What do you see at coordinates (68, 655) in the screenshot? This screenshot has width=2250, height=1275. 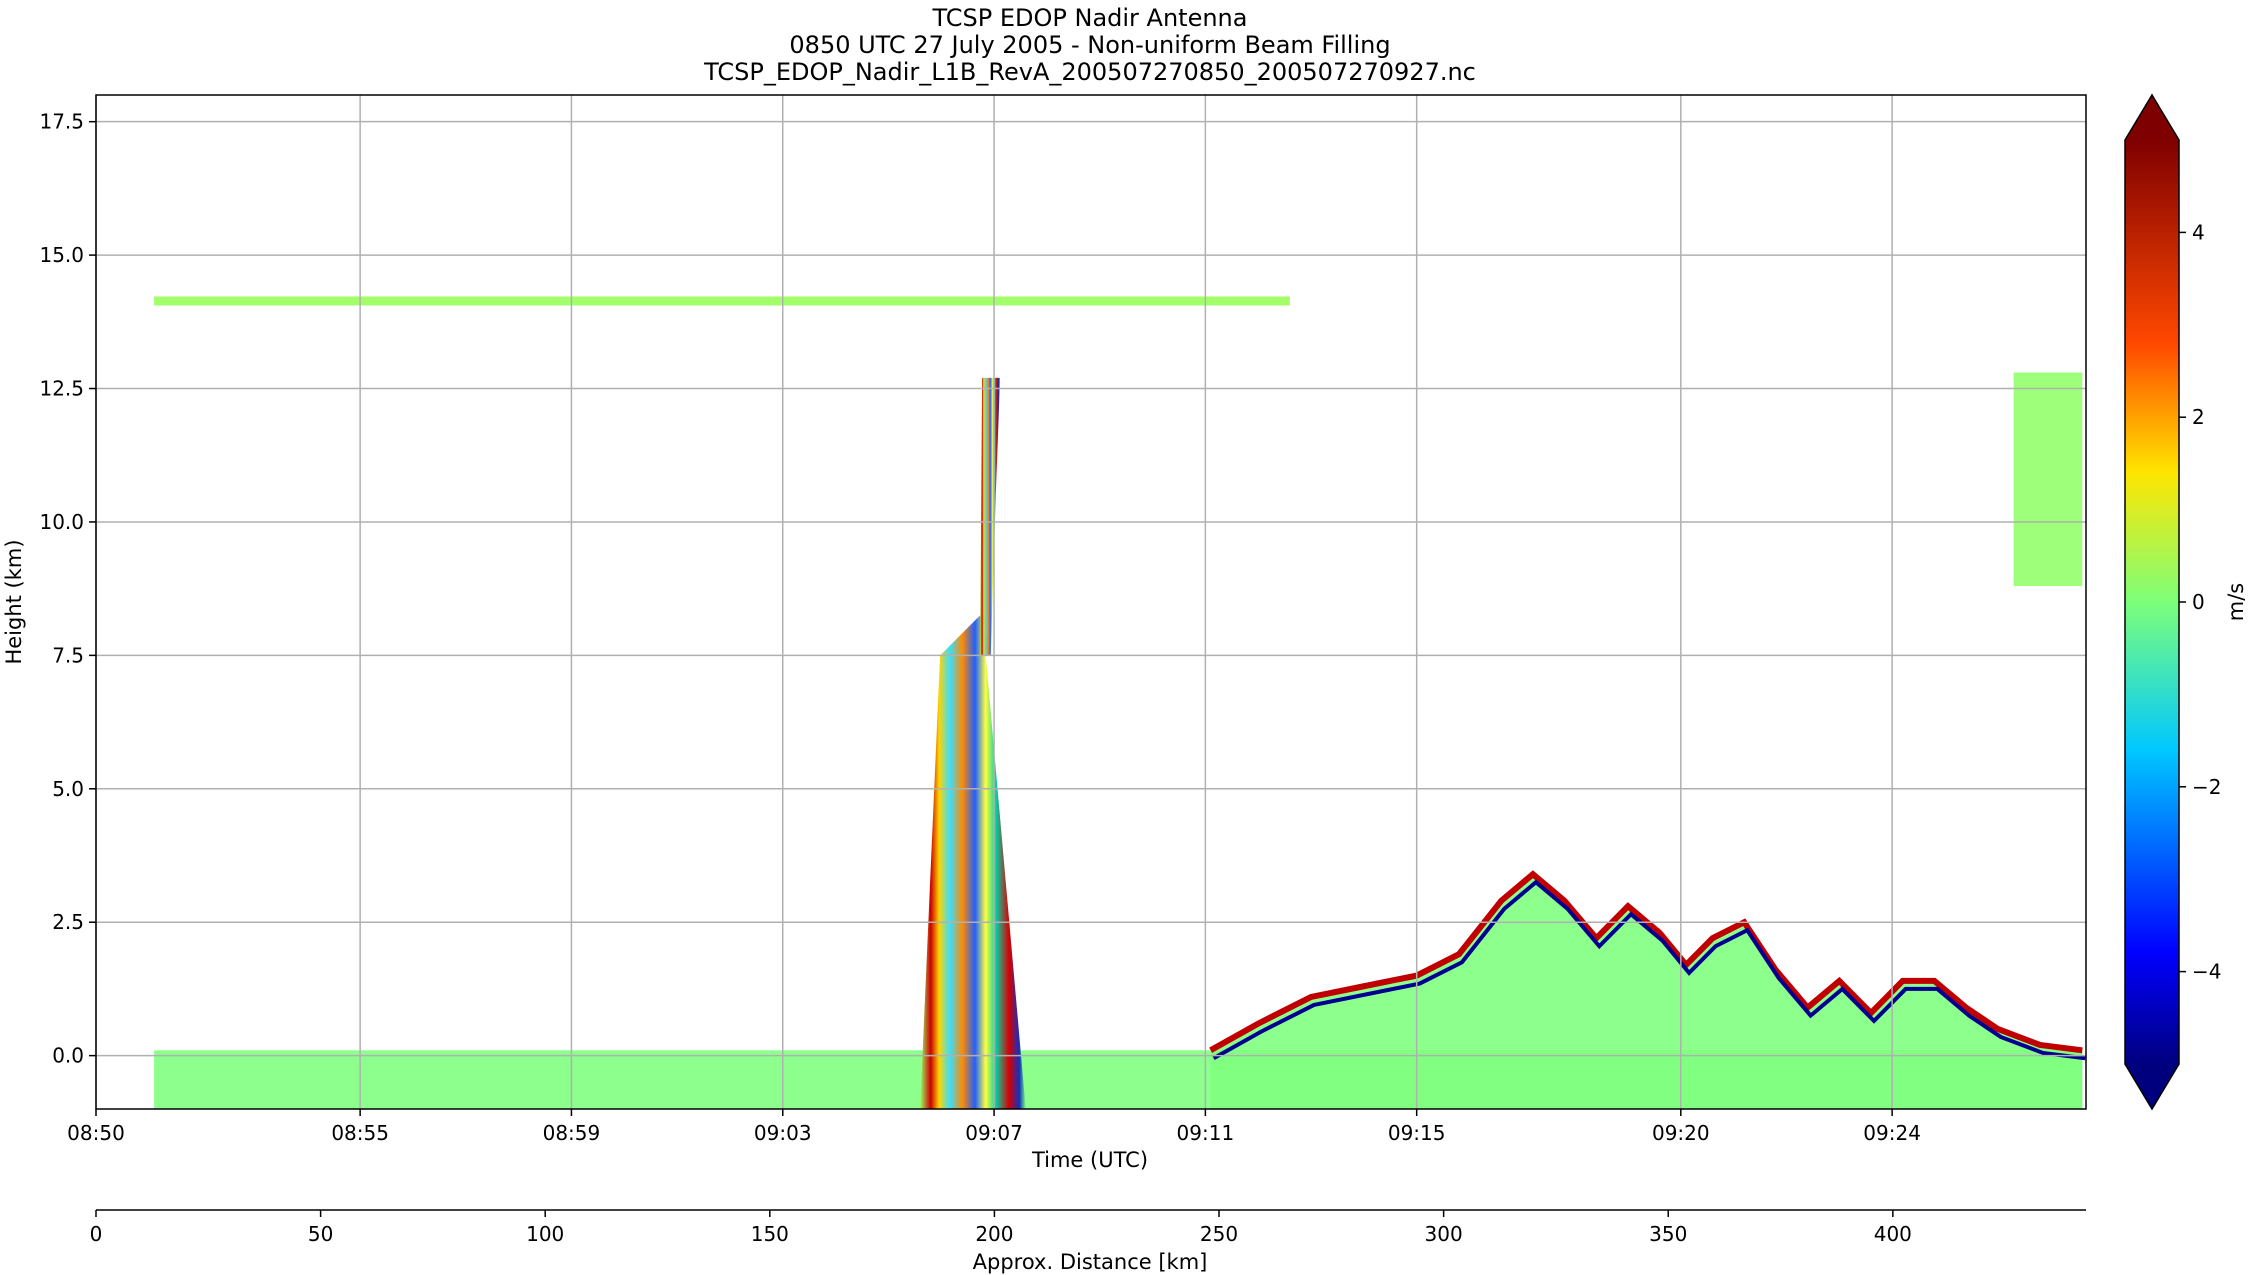 I see `y-tick-label: 7.5` at bounding box center [68, 655].